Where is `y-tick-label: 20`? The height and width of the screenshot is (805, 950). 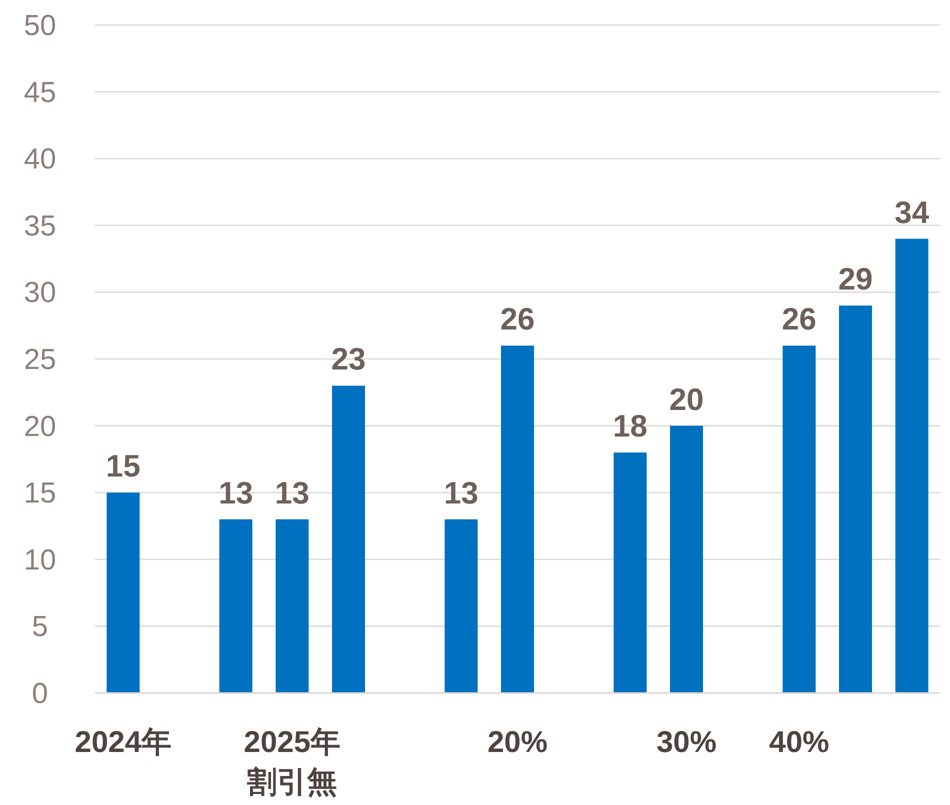 y-tick-label: 20 is located at coordinates (40, 426).